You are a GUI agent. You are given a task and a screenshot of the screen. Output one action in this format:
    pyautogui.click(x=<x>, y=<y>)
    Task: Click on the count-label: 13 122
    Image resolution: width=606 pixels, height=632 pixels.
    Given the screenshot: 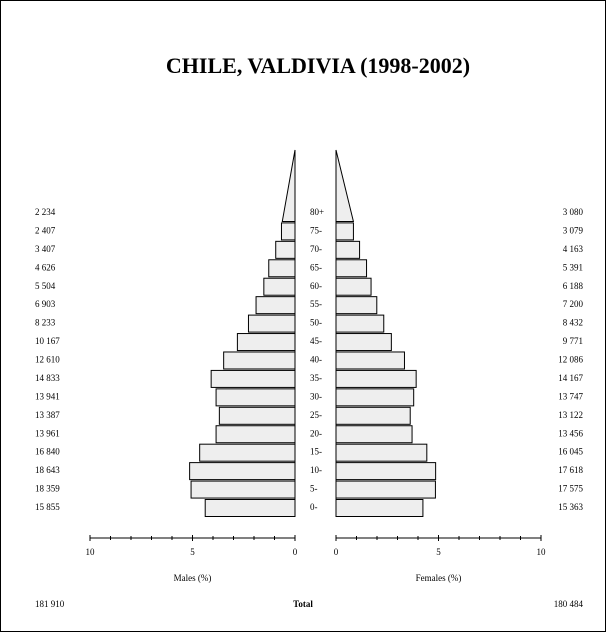 What is the action you would take?
    pyautogui.click(x=570, y=415)
    